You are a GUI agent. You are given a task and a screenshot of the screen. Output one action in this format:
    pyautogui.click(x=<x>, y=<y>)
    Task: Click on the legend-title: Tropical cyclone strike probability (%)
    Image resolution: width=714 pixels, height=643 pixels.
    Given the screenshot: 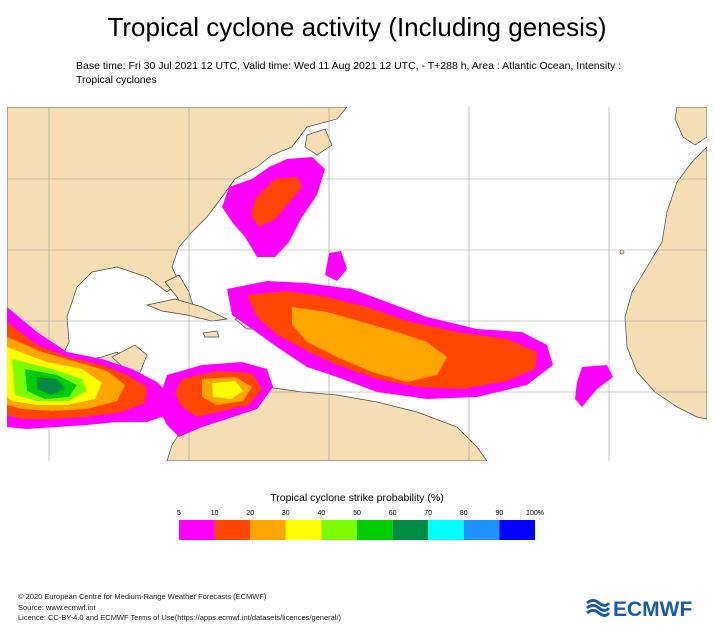 What is the action you would take?
    pyautogui.click(x=357, y=498)
    